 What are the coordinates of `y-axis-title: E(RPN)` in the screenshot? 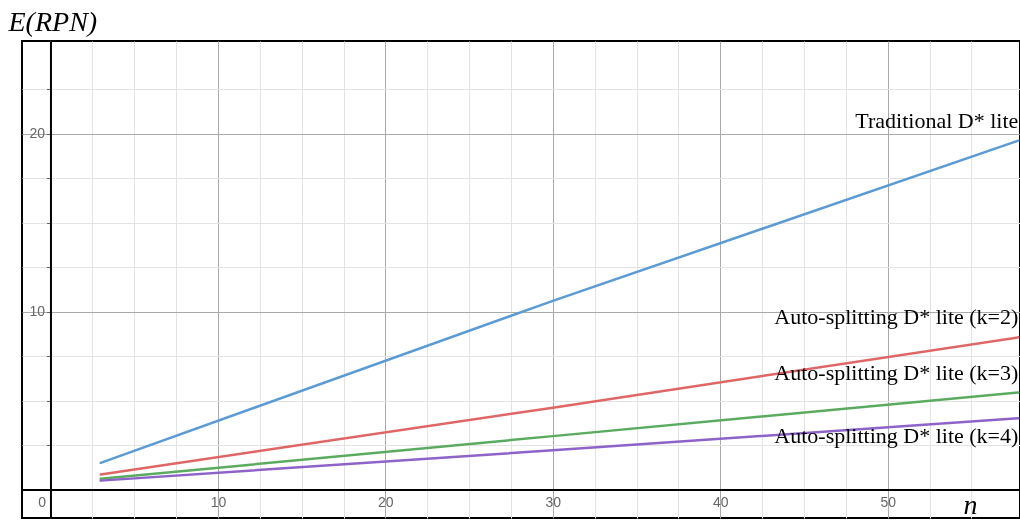 It's located at (52, 21).